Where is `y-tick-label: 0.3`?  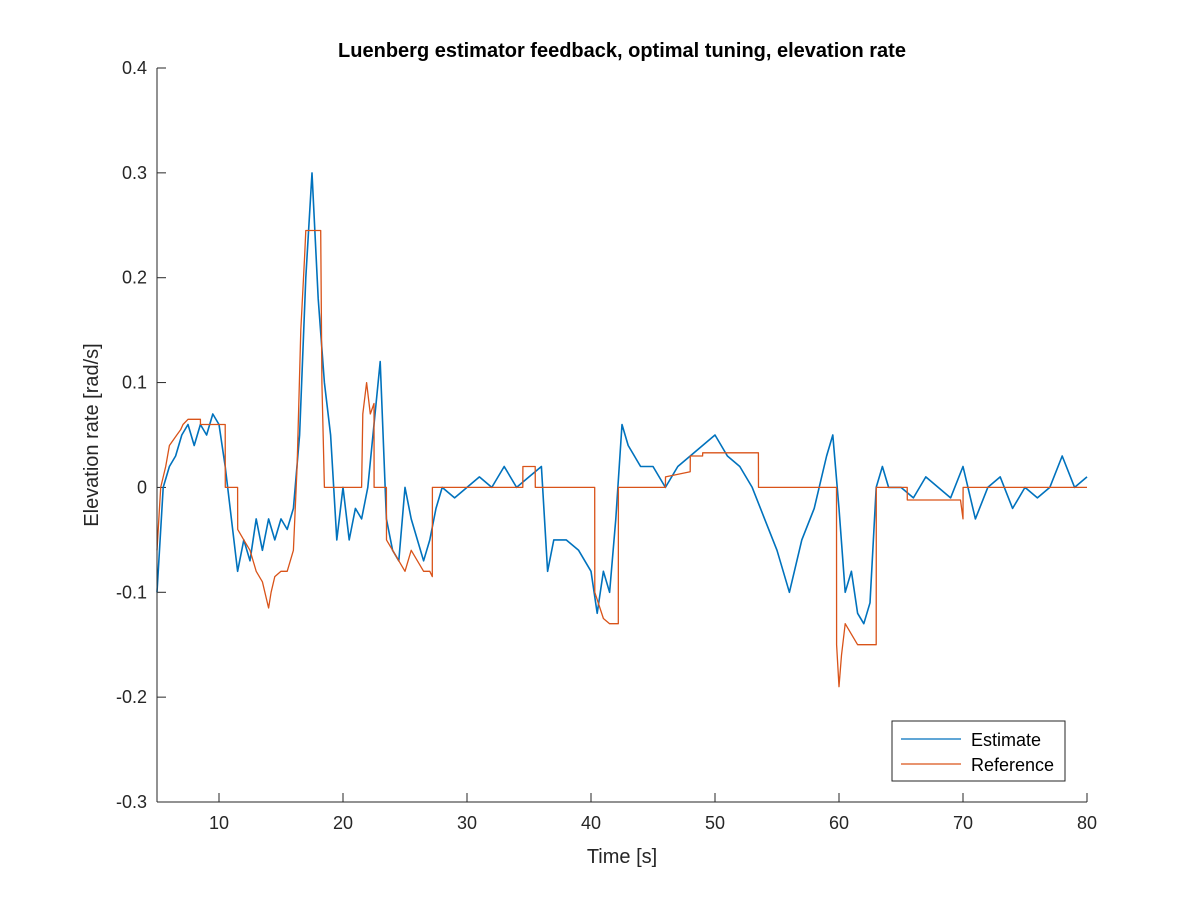
y-tick-label: 0.3 is located at coordinates (134, 173).